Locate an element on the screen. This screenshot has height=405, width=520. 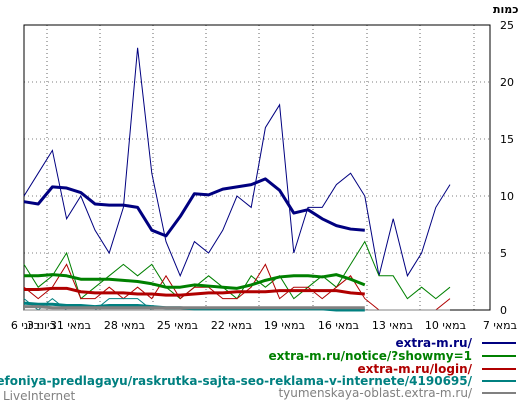
legend-label: extra-m.ru/notice/?showmy=1 is located at coordinates (371, 356).